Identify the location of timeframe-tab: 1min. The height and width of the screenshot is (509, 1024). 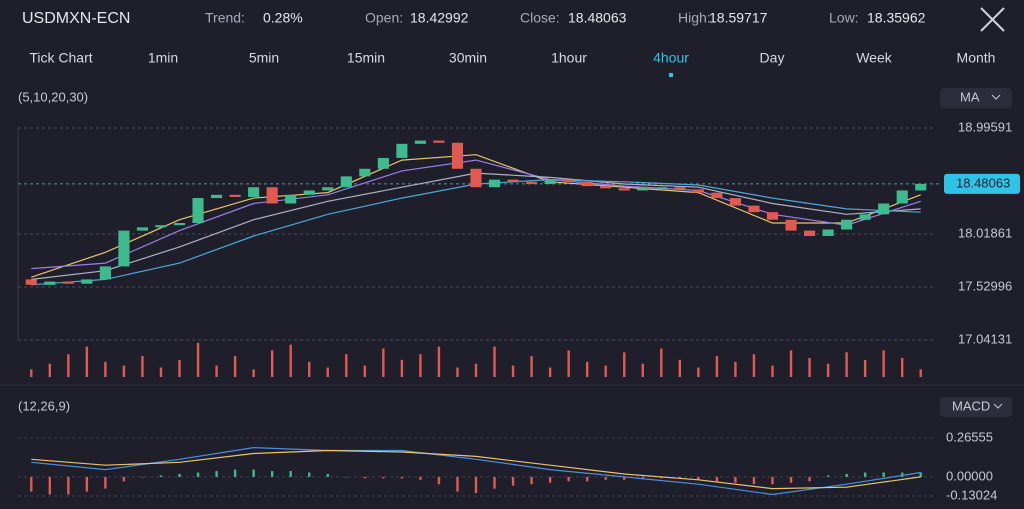
(163, 58).